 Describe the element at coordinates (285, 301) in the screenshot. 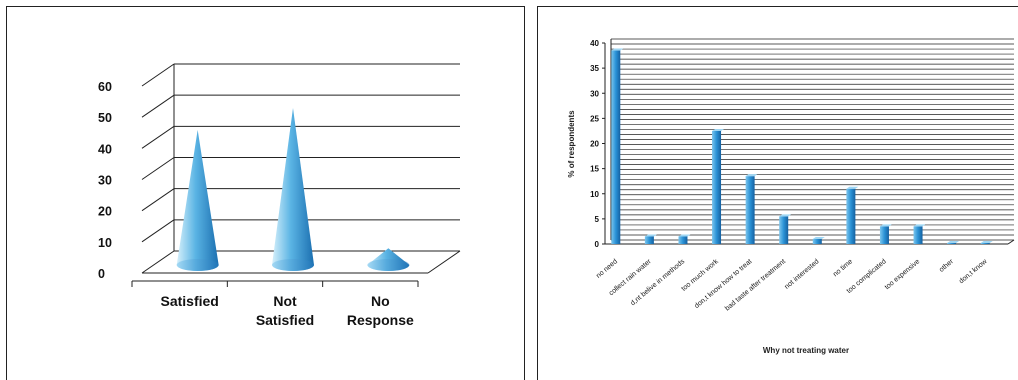

I see `left-x-tick-label: Not` at that location.